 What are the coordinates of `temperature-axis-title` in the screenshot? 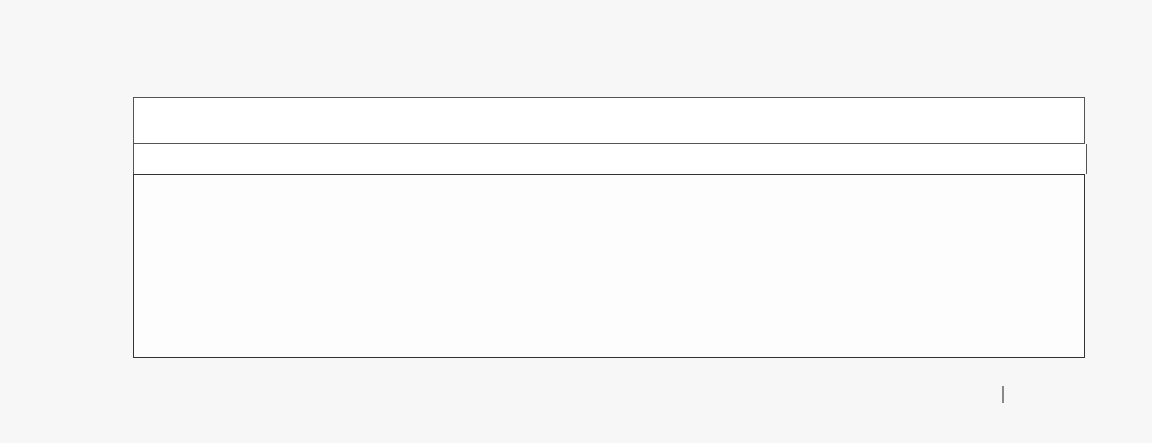 It's located at (15, 266).